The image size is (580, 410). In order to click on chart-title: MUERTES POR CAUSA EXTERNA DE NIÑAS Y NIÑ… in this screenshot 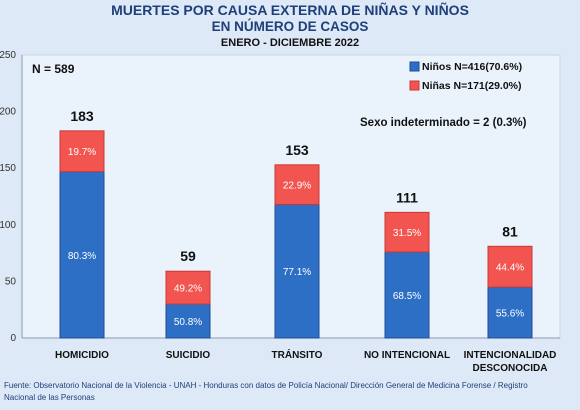, I will do `click(290, 10)`.